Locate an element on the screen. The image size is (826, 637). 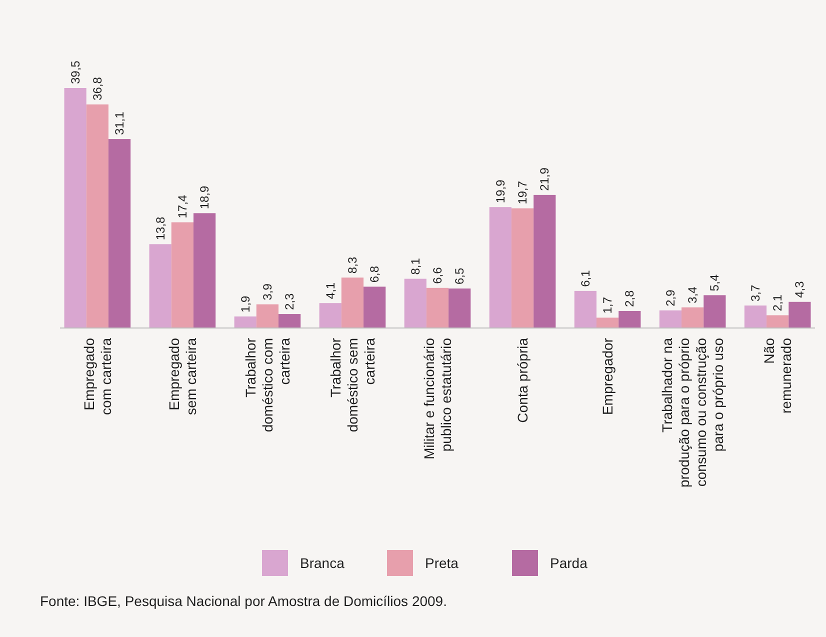
x-tick-label: Conta própria is located at coordinates (522, 380).